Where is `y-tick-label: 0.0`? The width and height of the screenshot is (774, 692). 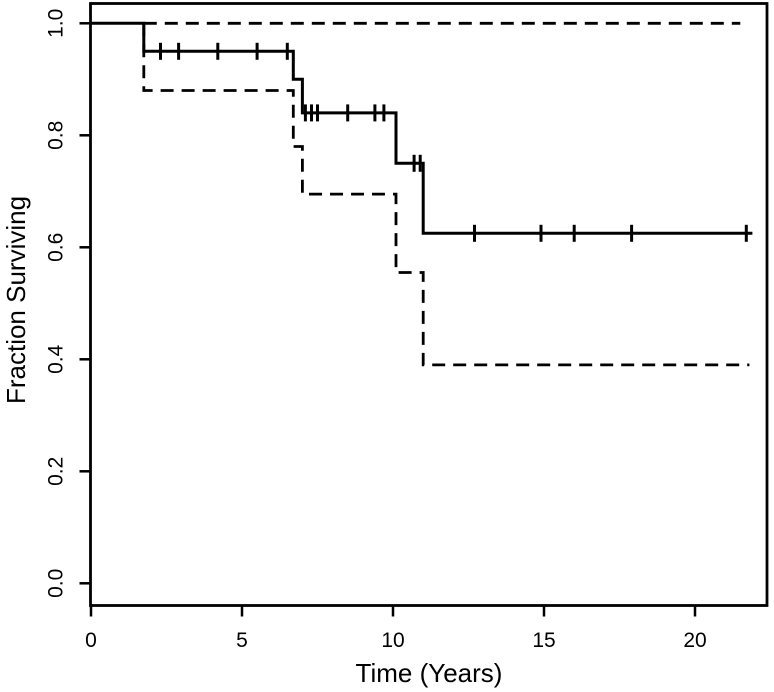 y-tick-label: 0.0 is located at coordinates (56, 583).